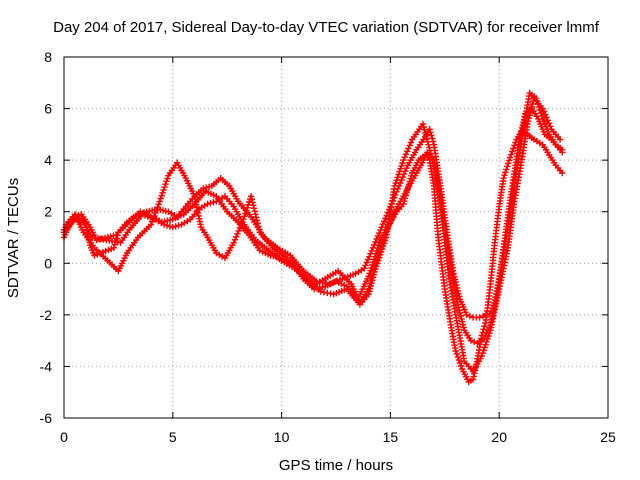 The width and height of the screenshot is (640, 480). I want to click on x-tick-label: 25, so click(608, 437).